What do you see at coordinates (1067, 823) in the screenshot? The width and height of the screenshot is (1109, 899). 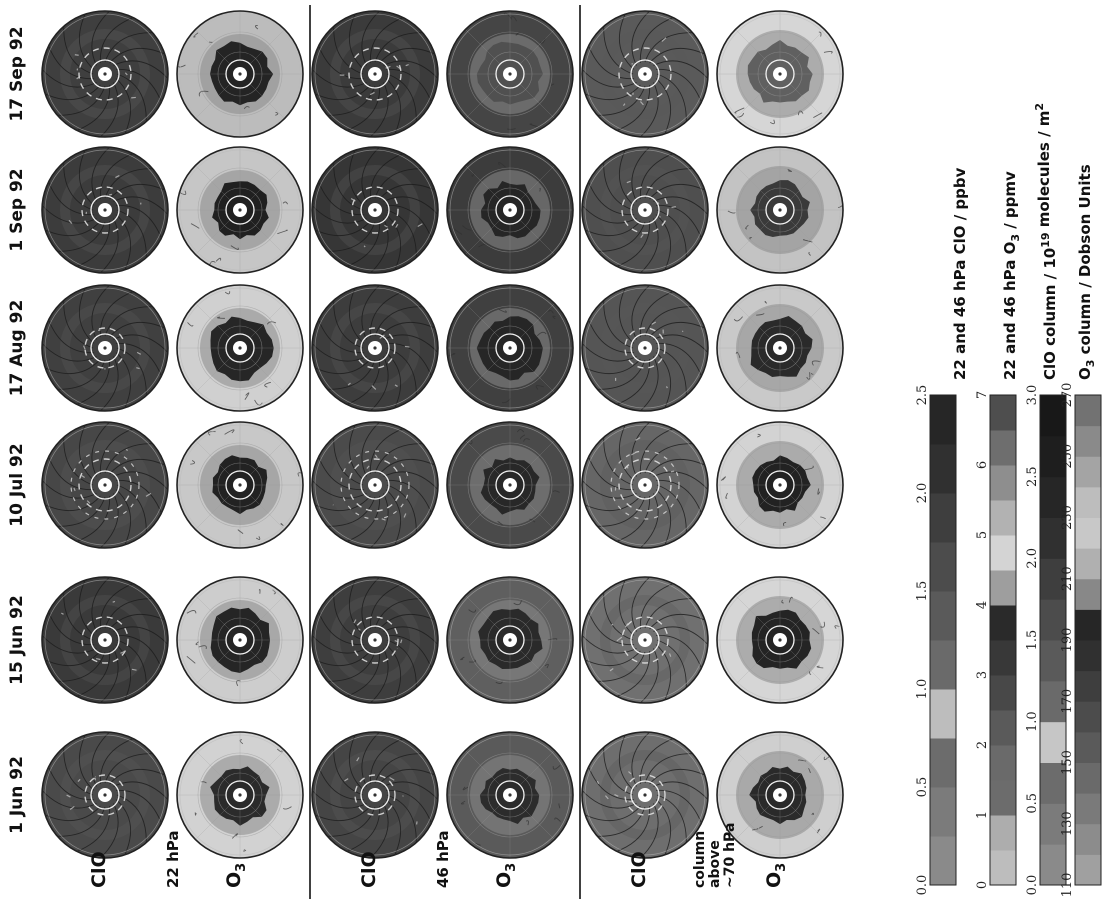 I see `colorbar-tick: 130` at bounding box center [1067, 823].